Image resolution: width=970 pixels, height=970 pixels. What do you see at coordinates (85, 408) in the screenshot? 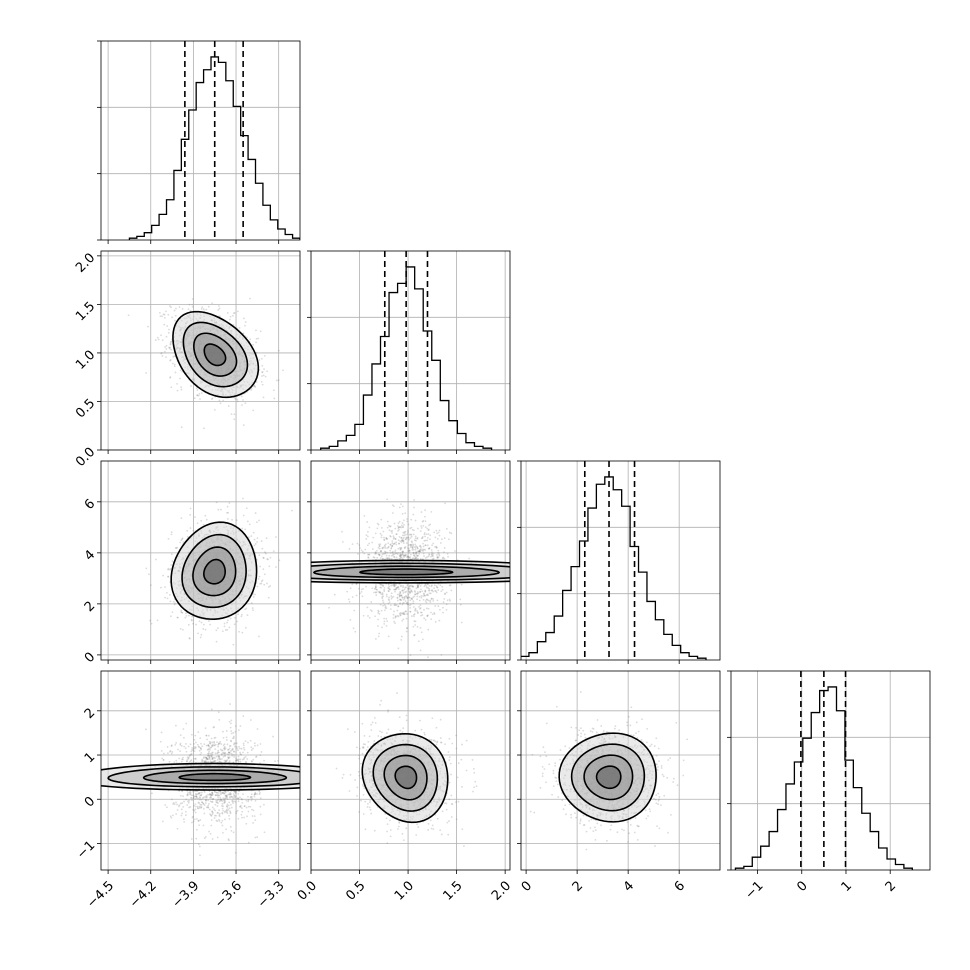
I see `ytick-label: 0.5` at bounding box center [85, 408].